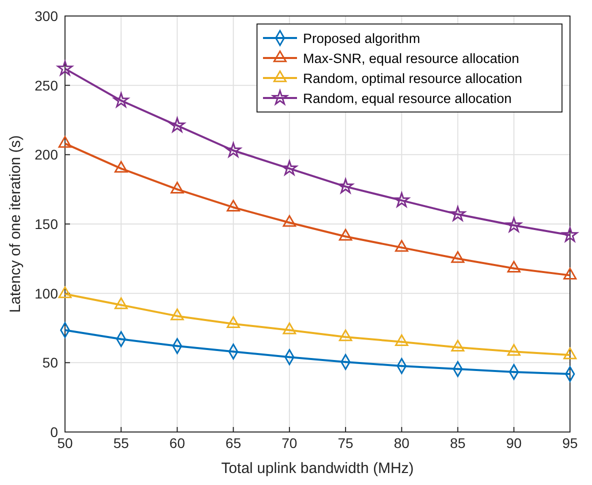  What do you see at coordinates (412, 78) in the screenshot?
I see `legend-label: Random, optimal resource allocation` at bounding box center [412, 78].